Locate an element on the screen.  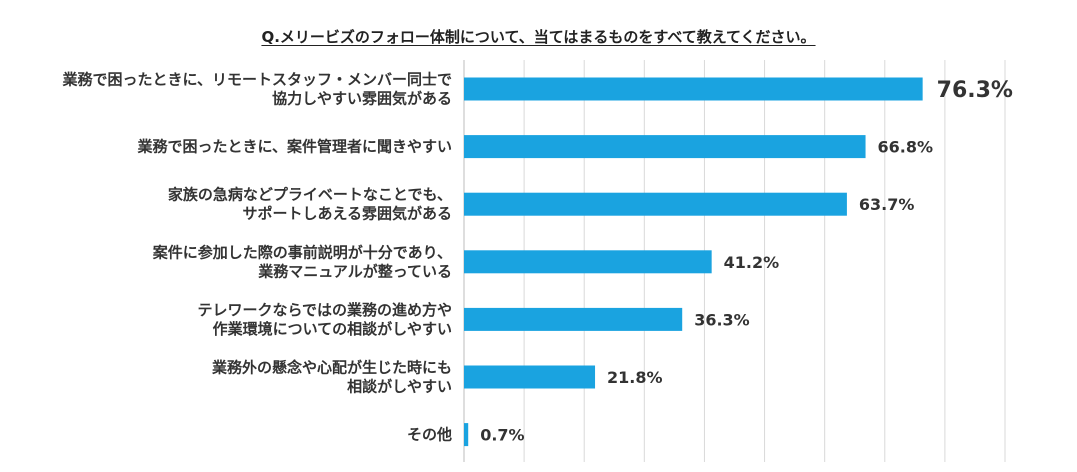
category-label: サポートしあえる雰囲気がある is located at coordinates (347, 214).